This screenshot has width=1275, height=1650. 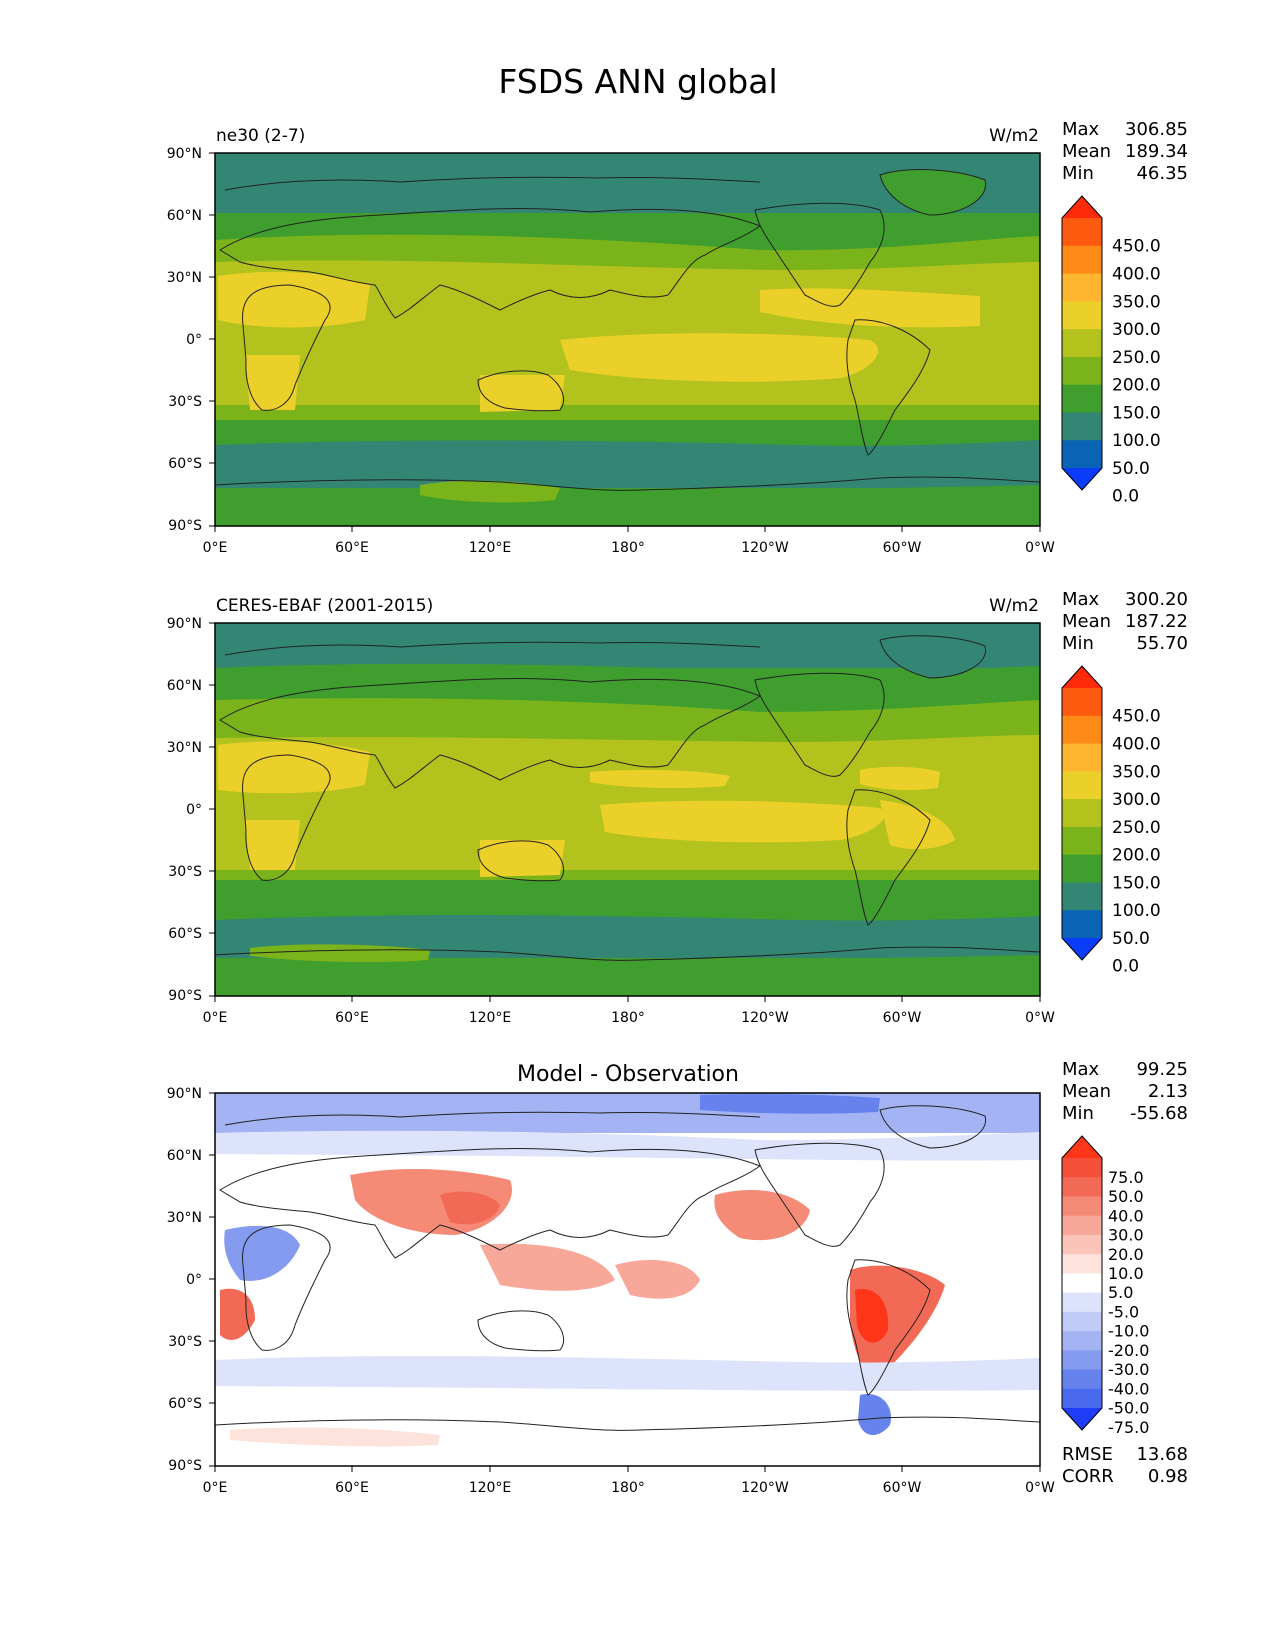 What do you see at coordinates (1156, 151) in the screenshot?
I see `stat-value-mean: 189.34` at bounding box center [1156, 151].